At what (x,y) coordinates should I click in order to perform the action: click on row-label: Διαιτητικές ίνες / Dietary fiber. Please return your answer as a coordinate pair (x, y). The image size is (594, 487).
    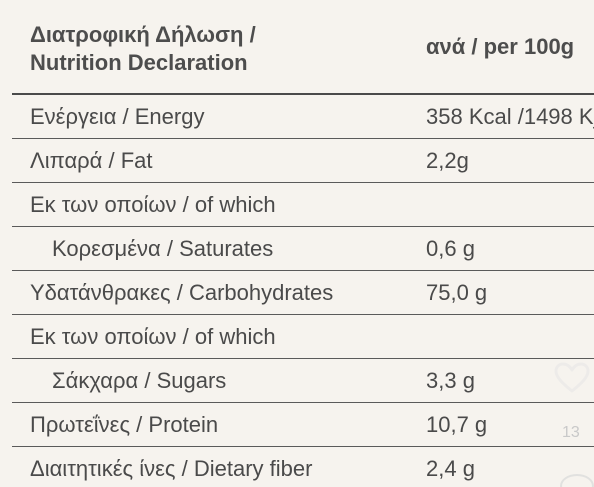
    Looking at the image, I should click on (208, 466).